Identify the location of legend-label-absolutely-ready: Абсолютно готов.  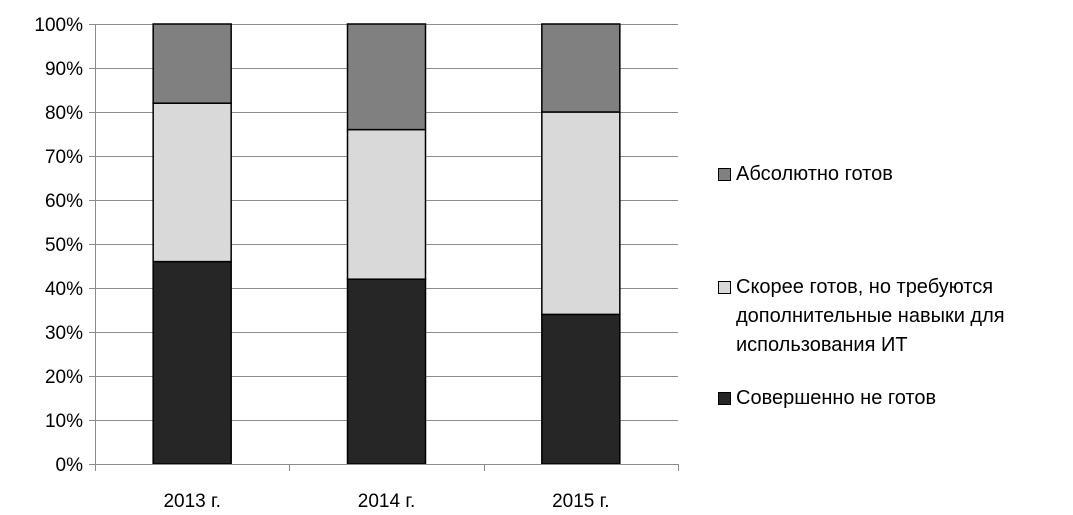
(814, 174).